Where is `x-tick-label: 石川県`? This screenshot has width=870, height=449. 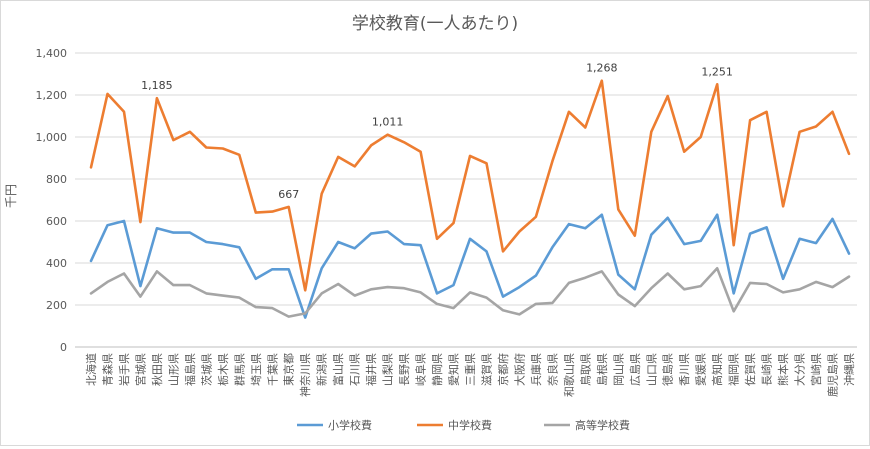 x-tick-label: 石川県 is located at coordinates (355, 369).